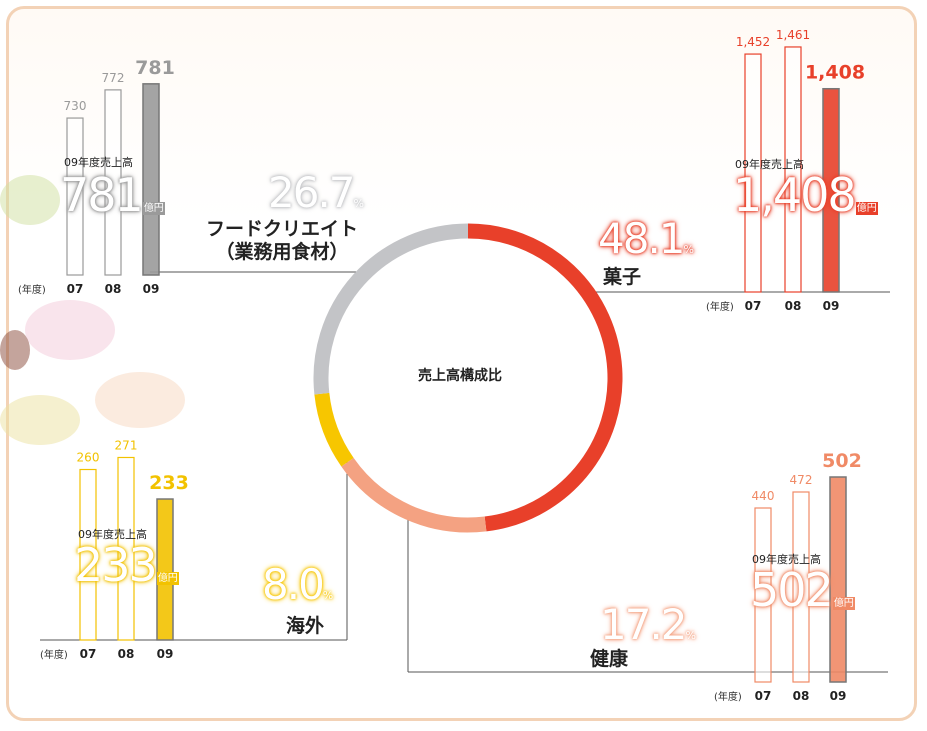 The width and height of the screenshot is (927, 731). I want to click on value-label: 730, so click(75, 106).